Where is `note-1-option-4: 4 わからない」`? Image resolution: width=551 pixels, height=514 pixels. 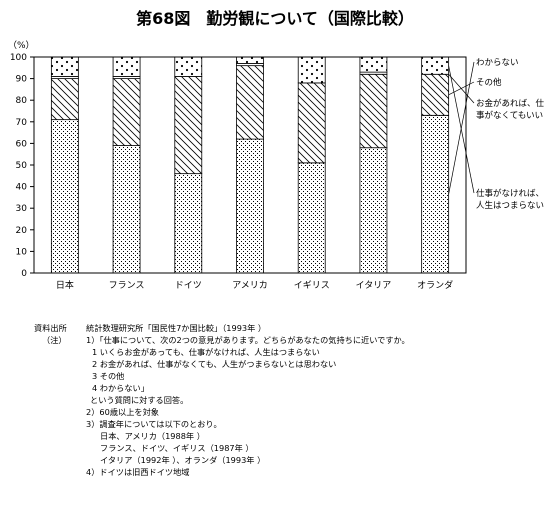 note-1-option-4: 4 わからない」 is located at coordinates (120, 388).